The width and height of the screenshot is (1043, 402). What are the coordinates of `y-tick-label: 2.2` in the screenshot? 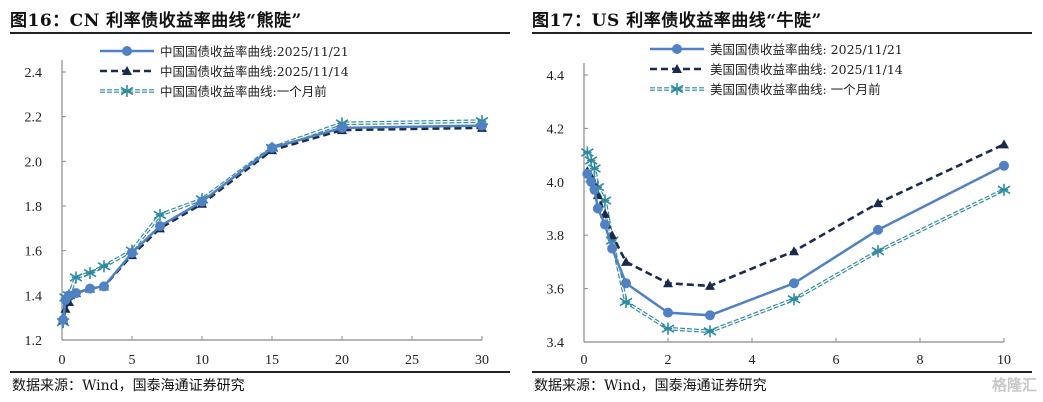 It's located at (34, 118).